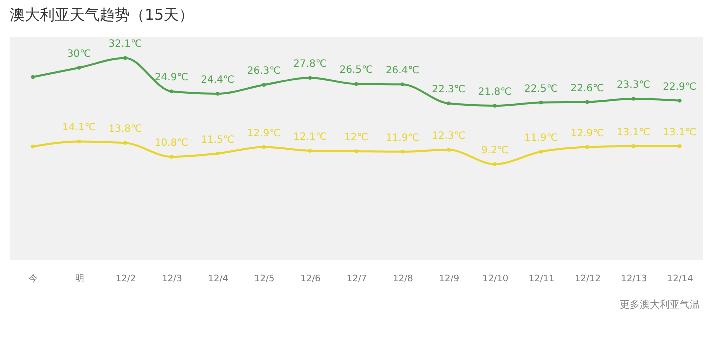  I want to click on x-tick-label: 12/12, so click(588, 279).